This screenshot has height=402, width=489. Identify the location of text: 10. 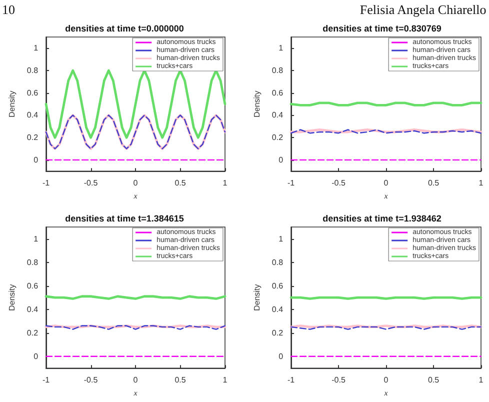
(8, 9).